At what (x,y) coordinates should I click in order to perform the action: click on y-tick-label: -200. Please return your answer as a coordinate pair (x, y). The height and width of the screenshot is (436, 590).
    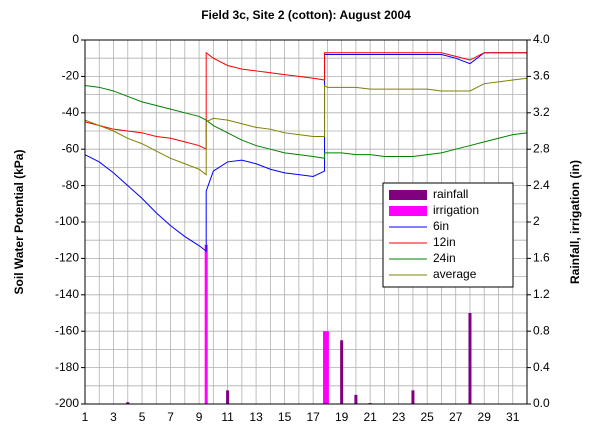
    Looking at the image, I should click on (67, 403).